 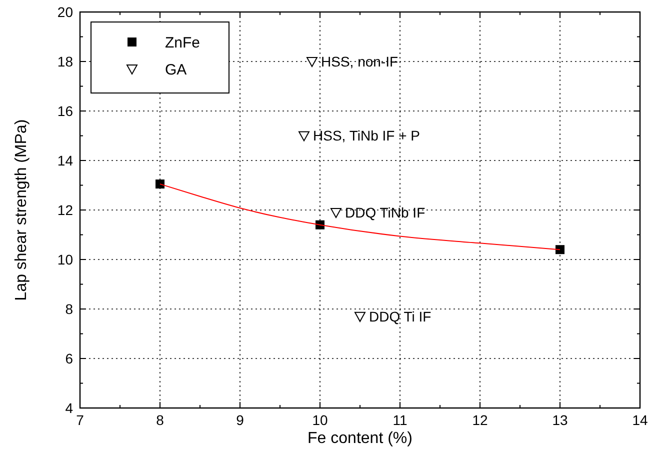 What do you see at coordinates (65, 160) in the screenshot?
I see `y-tick-label: 14` at bounding box center [65, 160].